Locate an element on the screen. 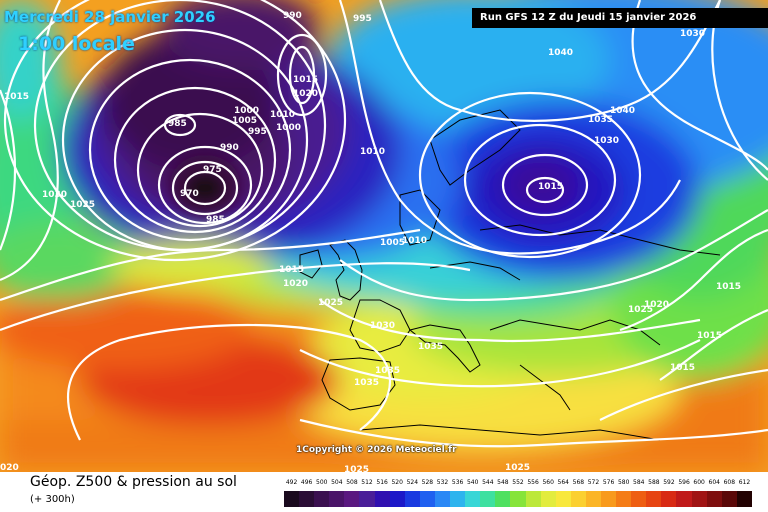 The width and height of the screenshot is (768, 512). scale-tick-label: 536 is located at coordinates (457, 482).